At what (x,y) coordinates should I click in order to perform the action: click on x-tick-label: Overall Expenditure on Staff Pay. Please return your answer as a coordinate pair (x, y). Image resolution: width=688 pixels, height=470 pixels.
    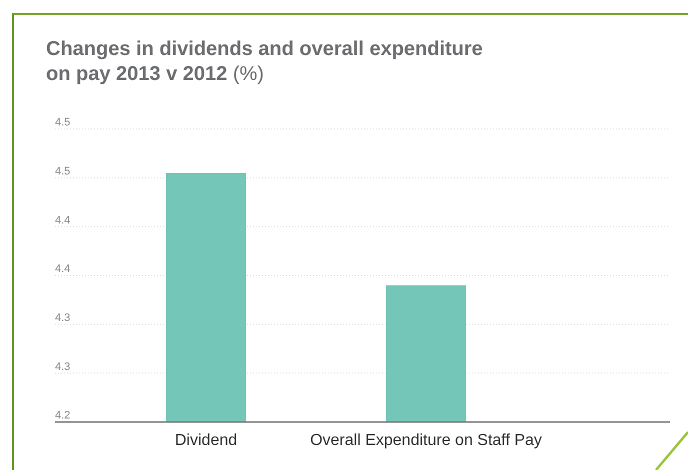
    Looking at the image, I should click on (426, 440).